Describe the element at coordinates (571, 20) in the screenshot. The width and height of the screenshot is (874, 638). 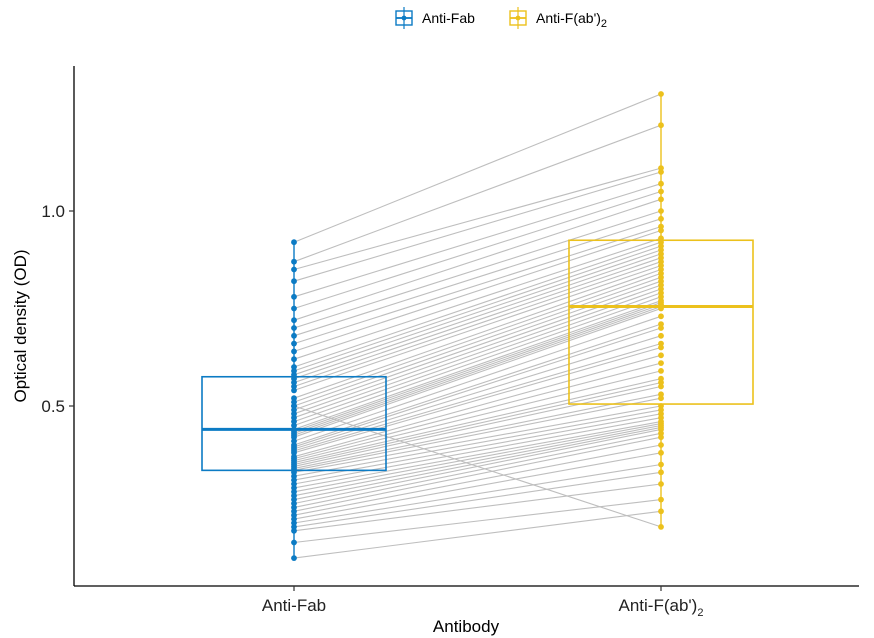
I see `legend-label: Anti-F(ab')2` at that location.